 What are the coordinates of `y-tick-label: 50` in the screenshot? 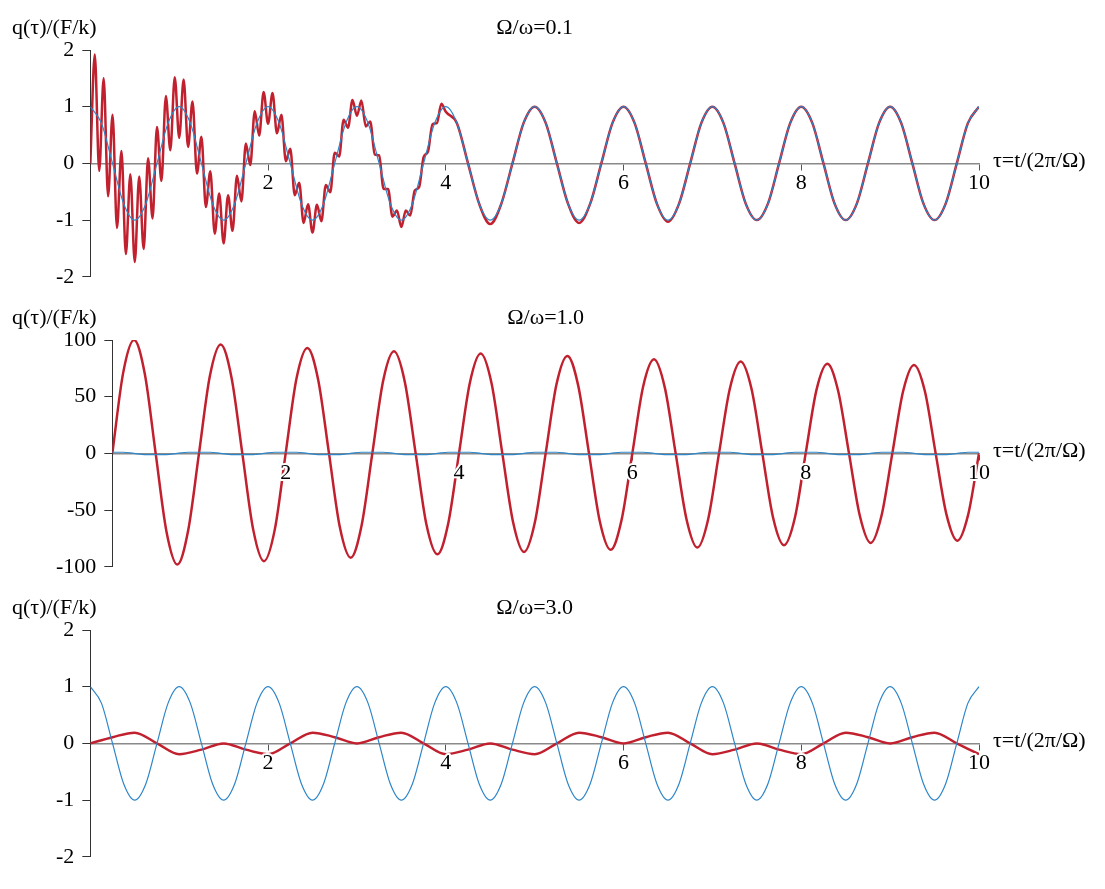 It's located at (85, 395).